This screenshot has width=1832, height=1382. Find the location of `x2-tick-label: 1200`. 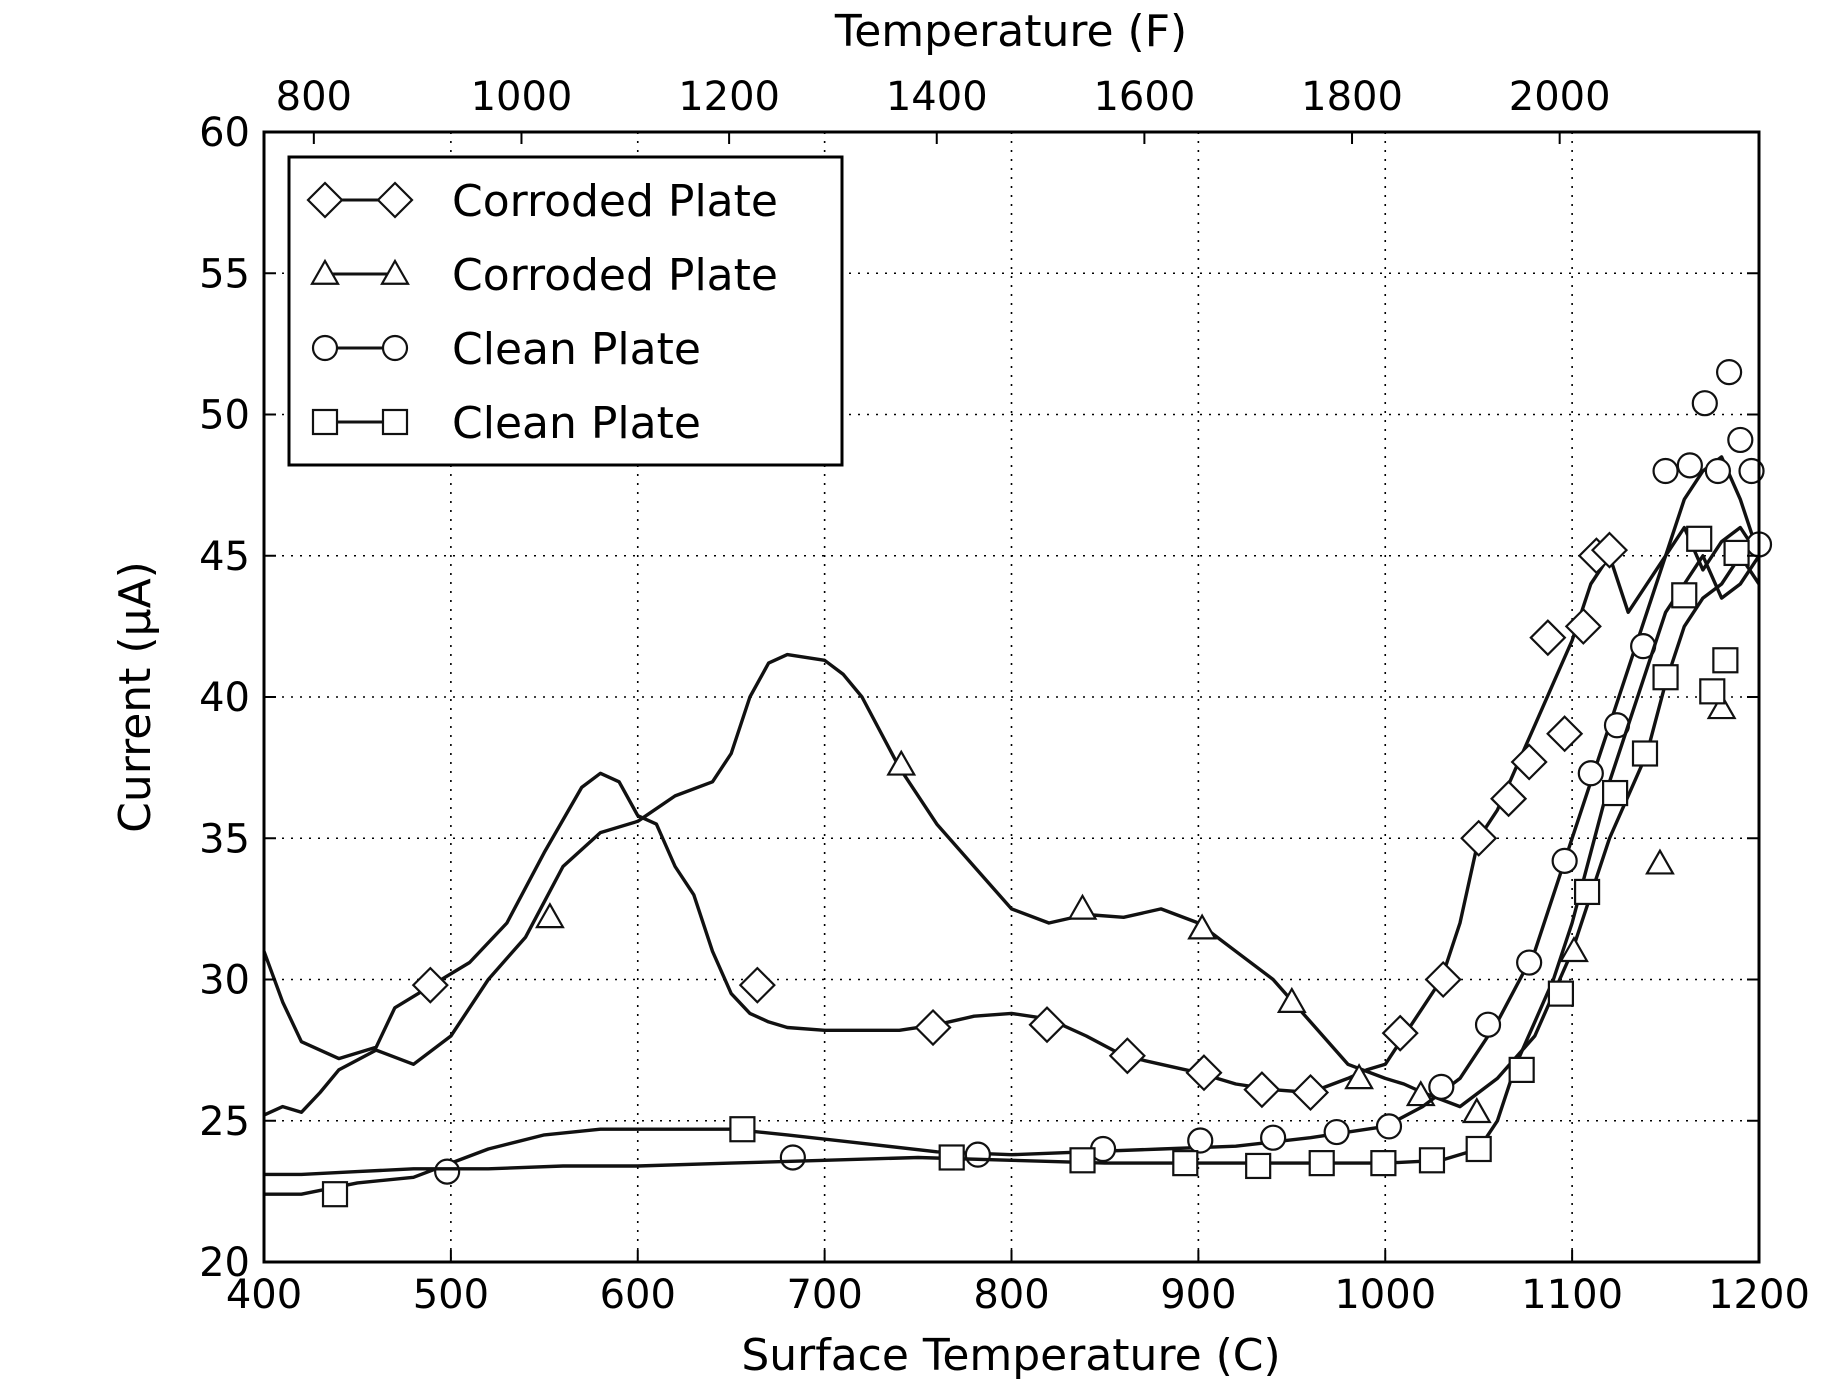

x2-tick-label: 1200 is located at coordinates (729, 97).